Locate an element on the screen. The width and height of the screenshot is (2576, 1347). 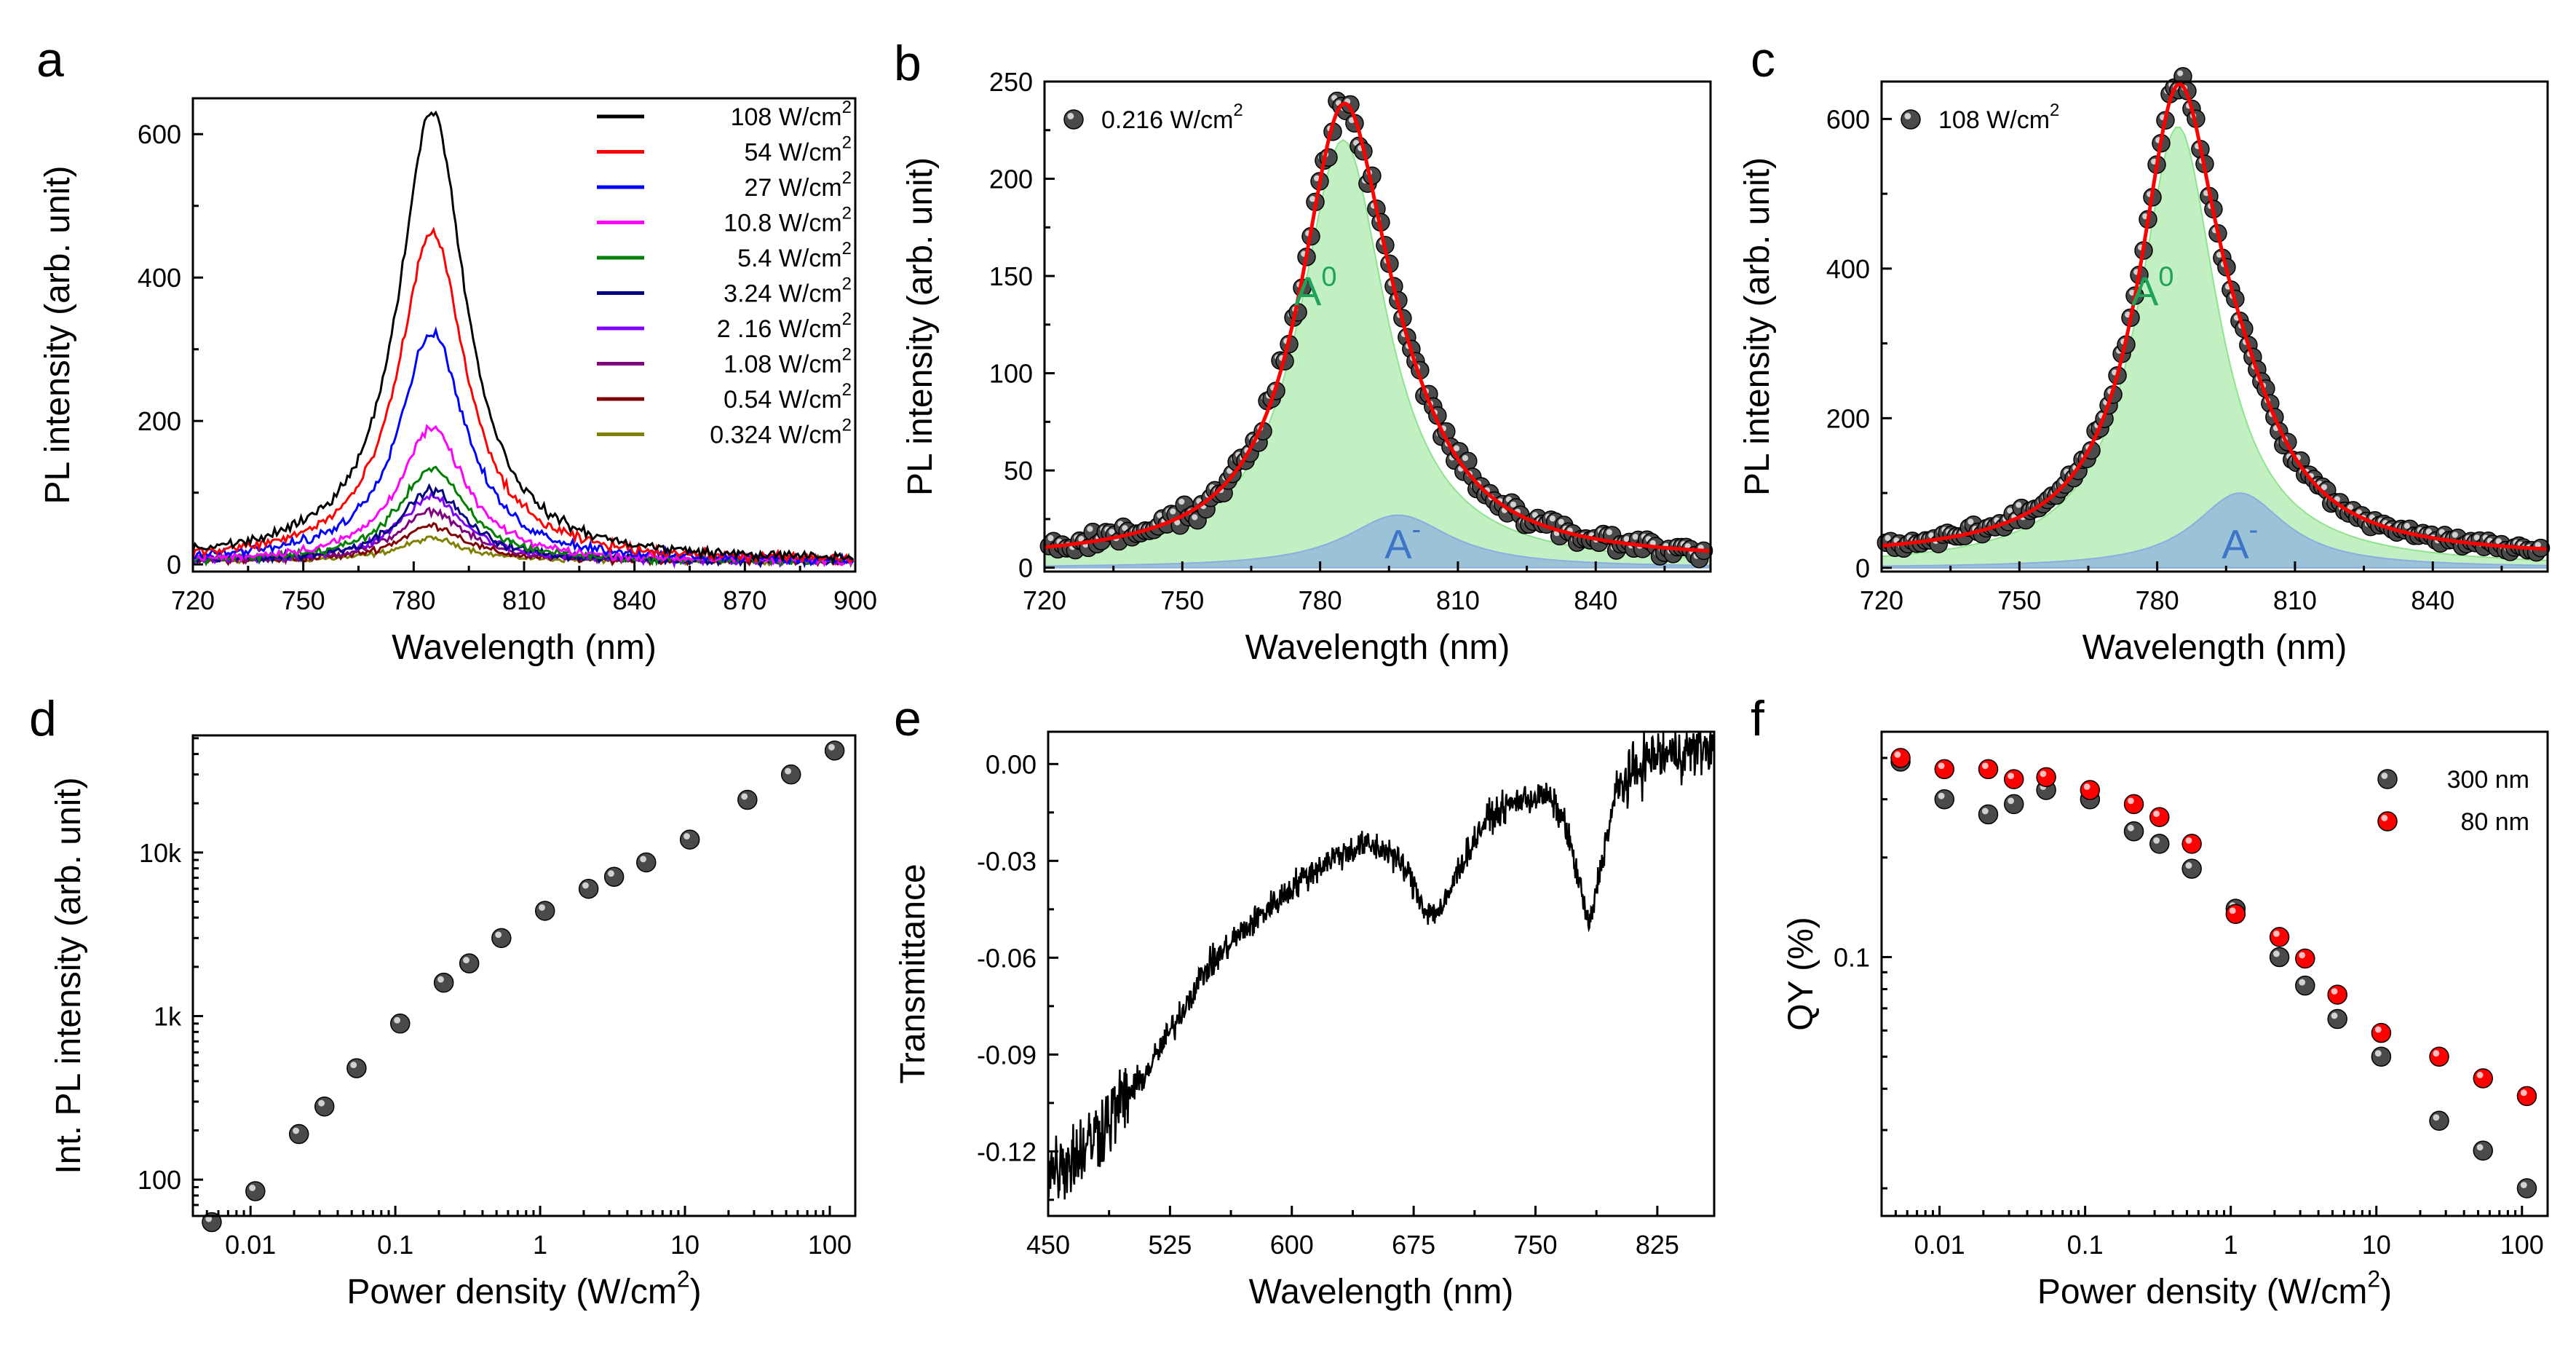
panel-a-x-tick-label: 900 is located at coordinates (855, 600).